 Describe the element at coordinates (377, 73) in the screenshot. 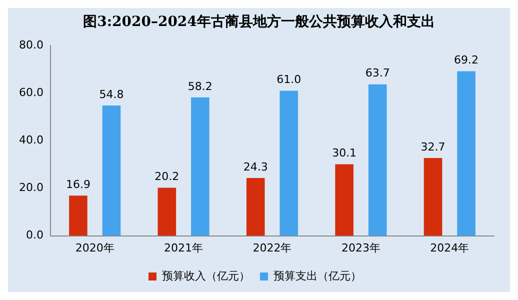

I see `data-label: 63.7` at that location.